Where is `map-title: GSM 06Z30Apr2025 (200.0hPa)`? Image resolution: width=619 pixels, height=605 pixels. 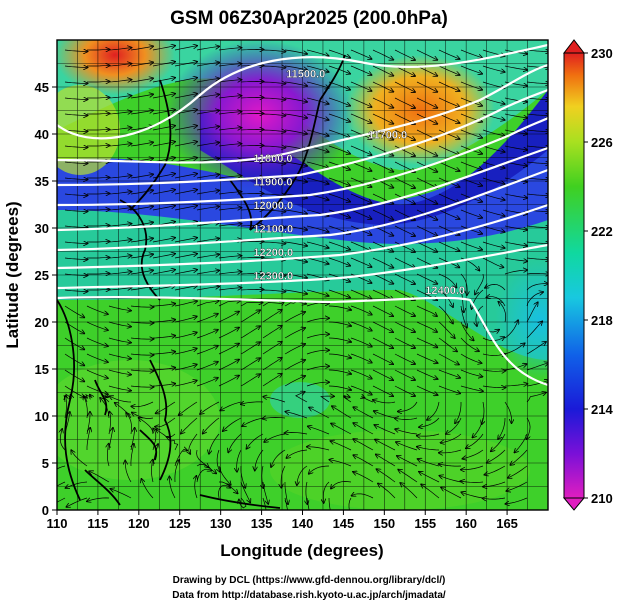
map-title: GSM 06Z30Apr2025 (200.0hPa) is located at coordinates (309, 18).